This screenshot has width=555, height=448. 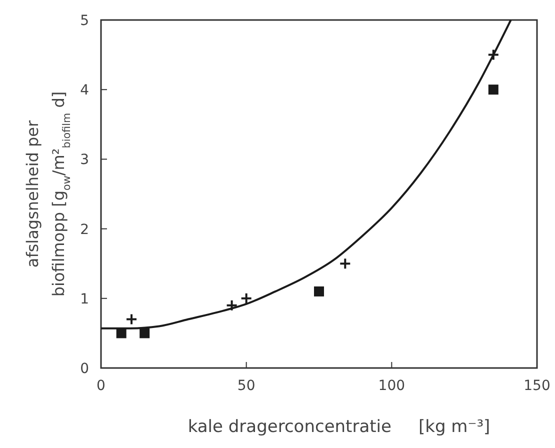 I want to click on x-tick-label: 100, so click(x=392, y=386).